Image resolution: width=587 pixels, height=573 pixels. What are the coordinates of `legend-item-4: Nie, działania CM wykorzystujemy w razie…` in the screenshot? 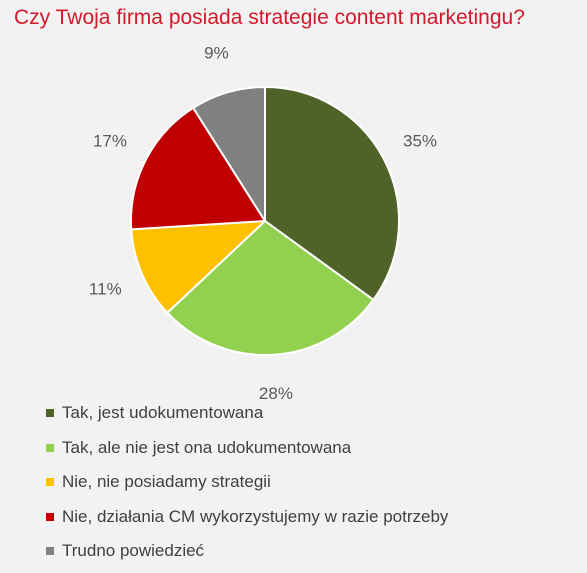 It's located at (247, 517).